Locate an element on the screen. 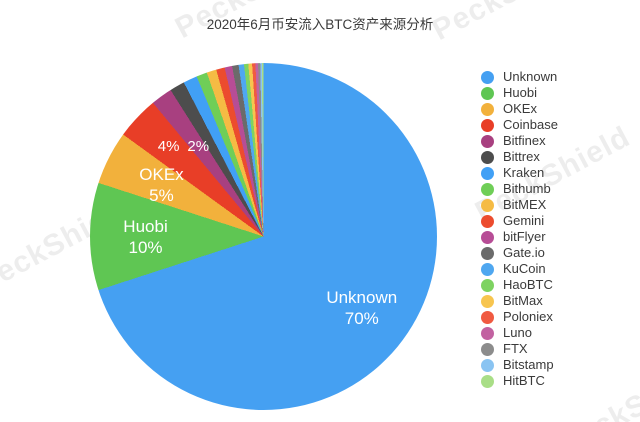  legend-item: Bitfinex is located at coordinates (519, 141).